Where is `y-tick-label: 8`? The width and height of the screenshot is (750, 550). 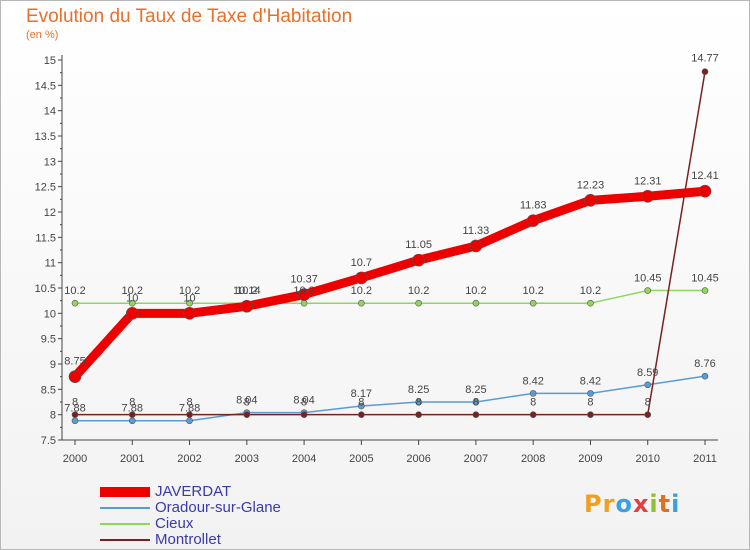
y-tick-label: 8 is located at coordinates (53, 416).